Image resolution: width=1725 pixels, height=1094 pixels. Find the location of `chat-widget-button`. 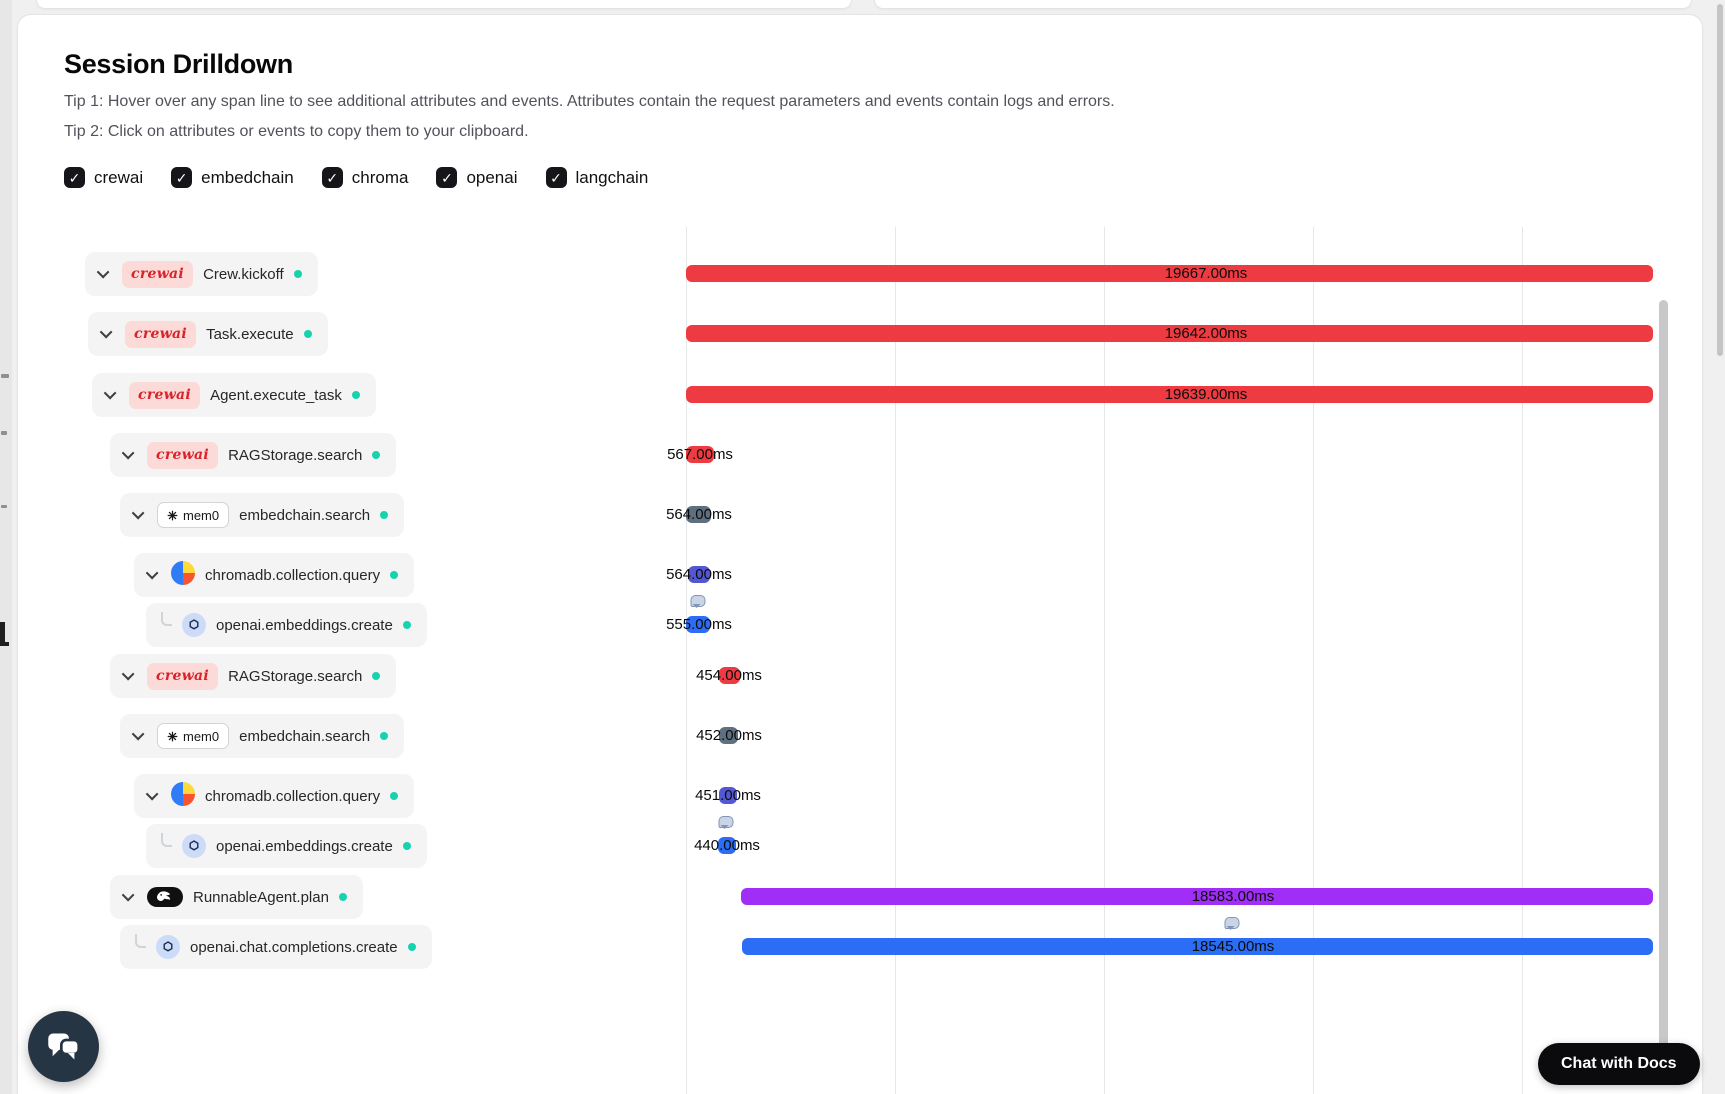

chat-widget-button is located at coordinates (63, 1046).